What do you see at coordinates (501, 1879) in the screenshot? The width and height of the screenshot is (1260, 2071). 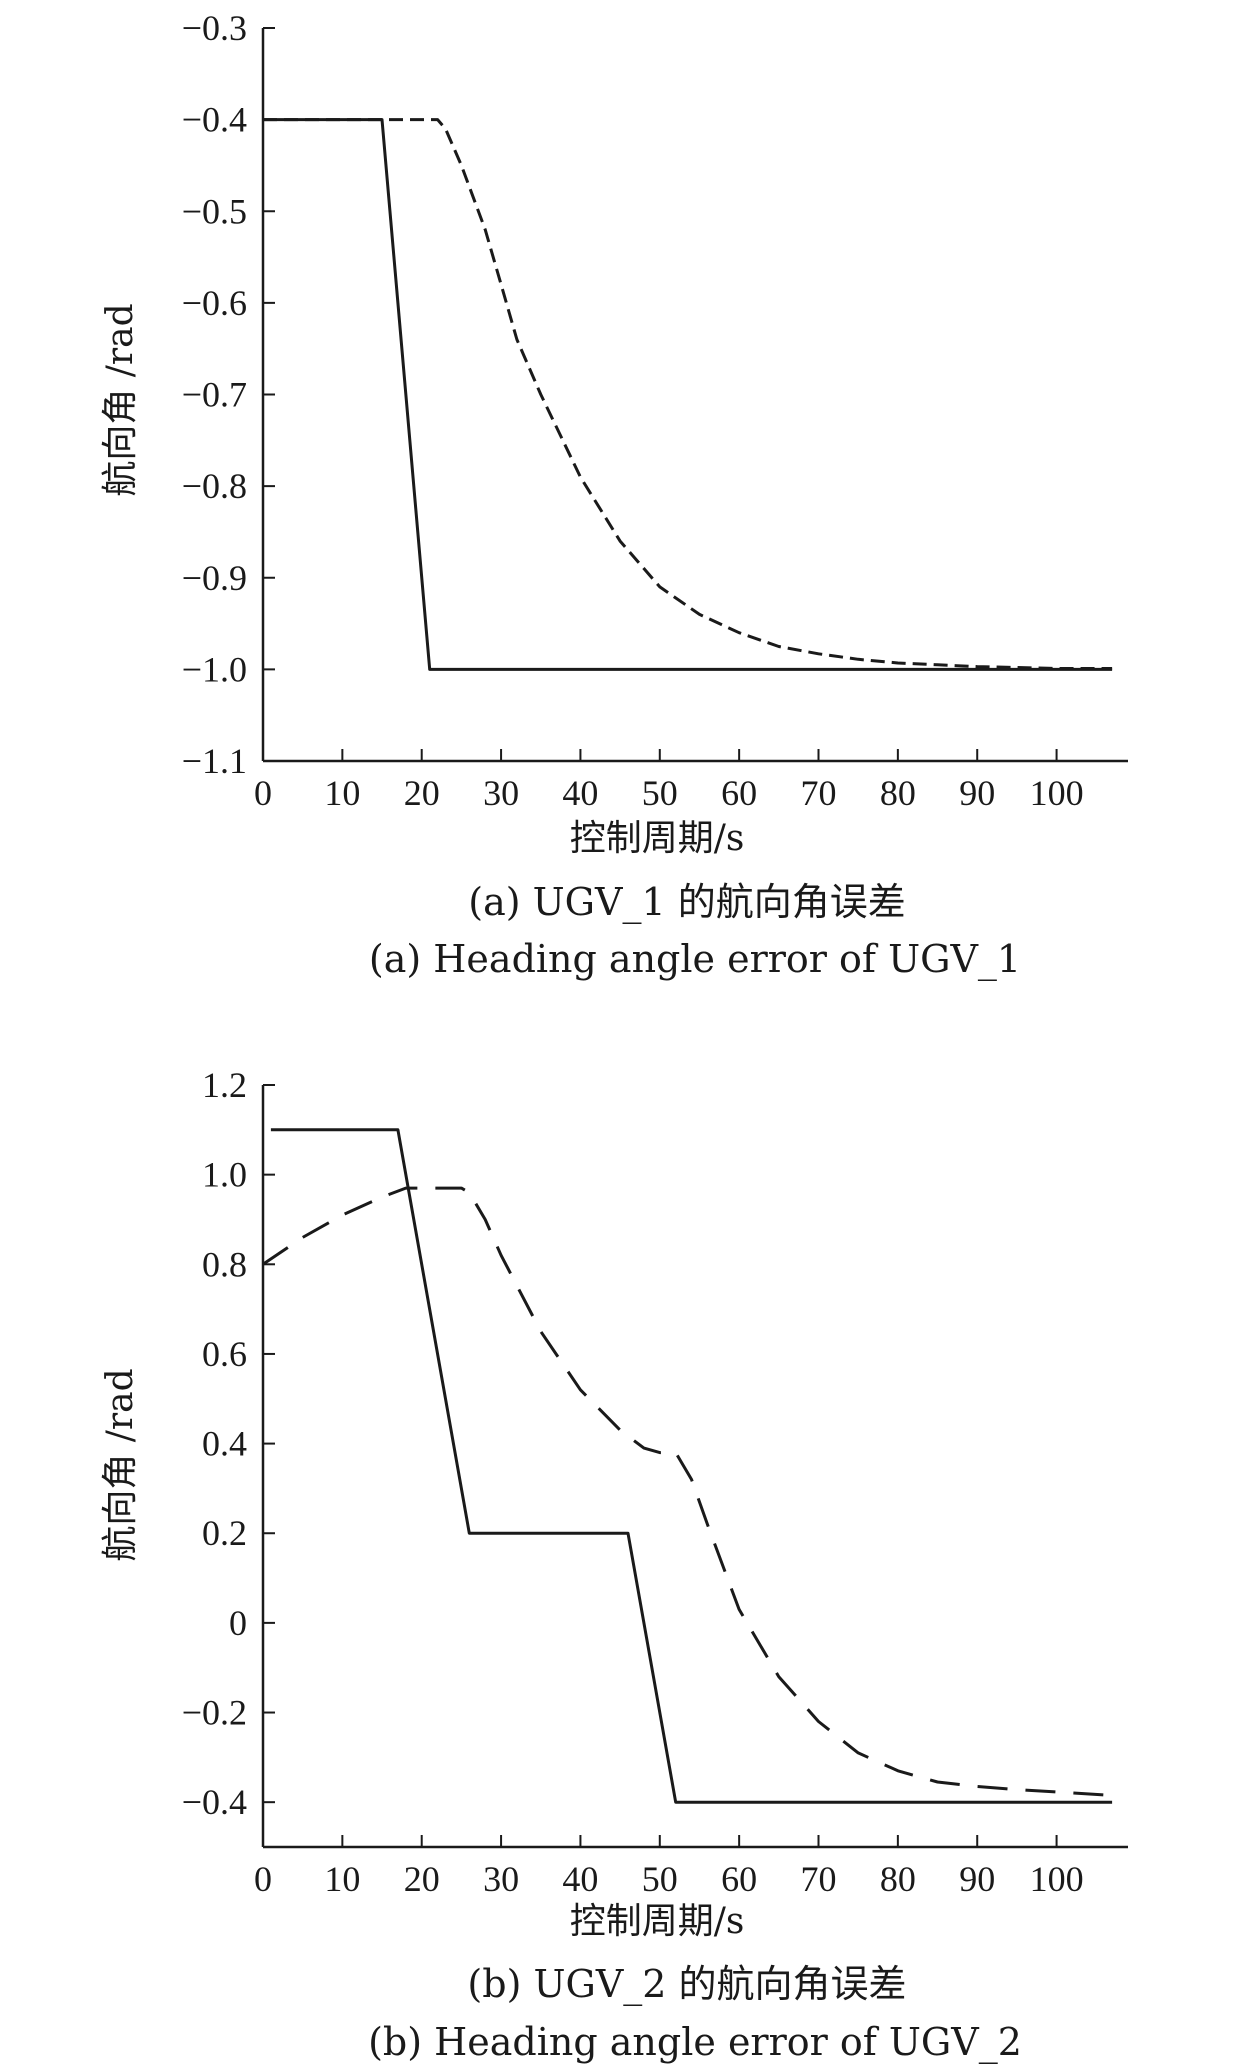 I see `chart-b-x-tick-label: 30` at bounding box center [501, 1879].